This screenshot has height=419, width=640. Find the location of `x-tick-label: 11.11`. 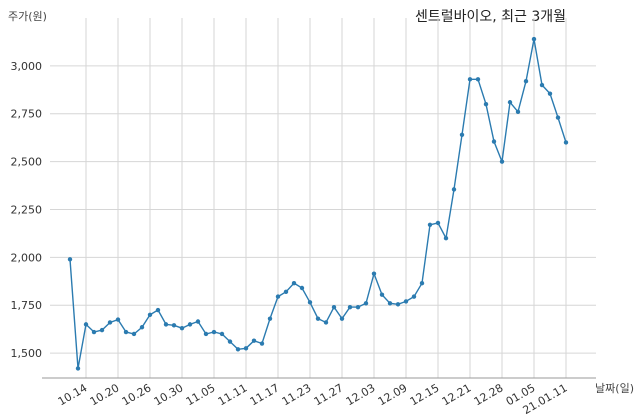

x-tick-label: 11.11 is located at coordinates (233, 394).